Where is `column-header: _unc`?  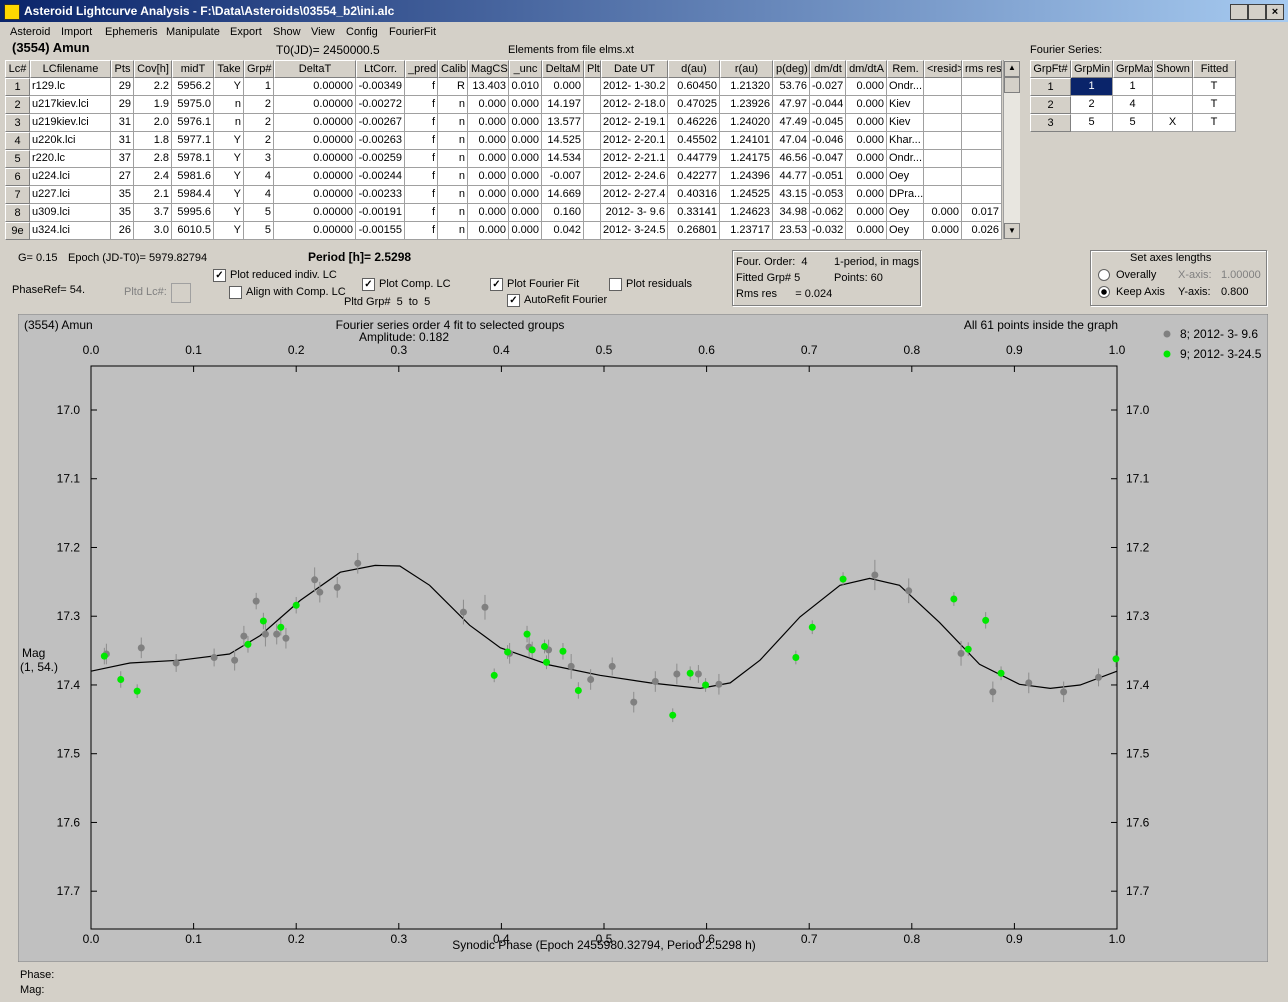 column-header: _unc is located at coordinates (525, 69).